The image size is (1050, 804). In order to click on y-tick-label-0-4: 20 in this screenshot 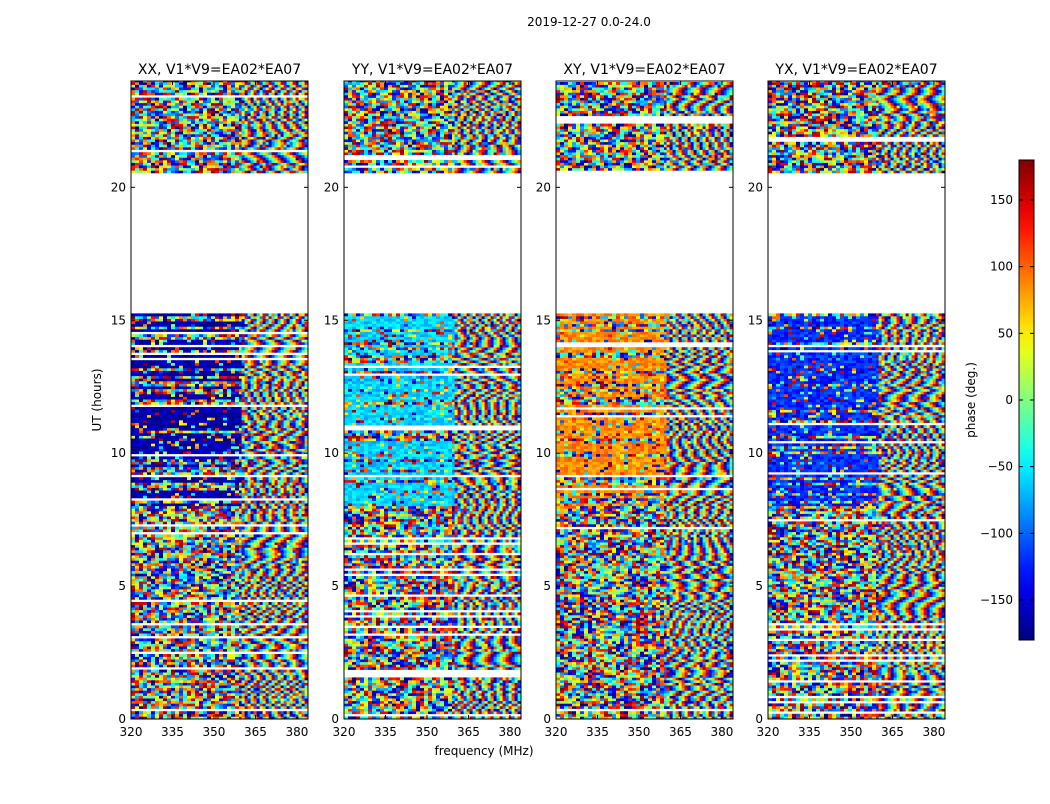, I will do `click(118, 187)`.